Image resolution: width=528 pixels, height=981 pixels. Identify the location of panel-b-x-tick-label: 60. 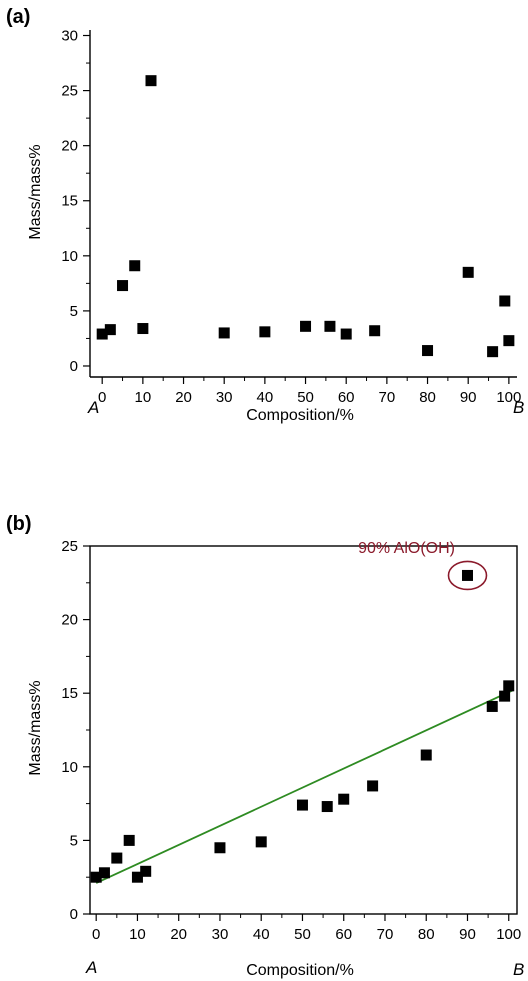
(343, 934).